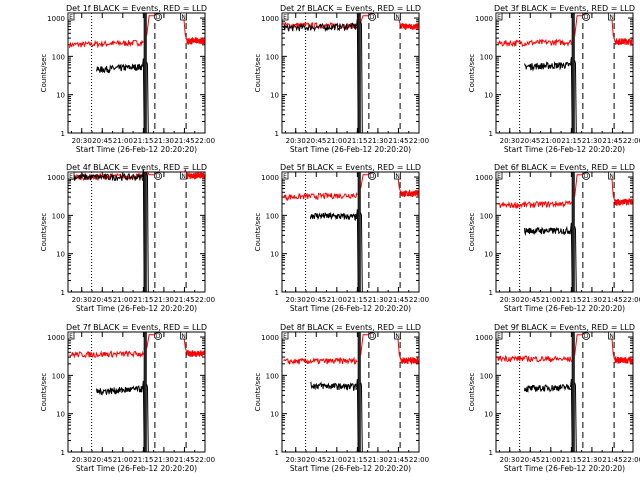 The height and width of the screenshot is (480, 640). I want to click on panel-title: Det 5f BLACK = Events, RED = LLD, so click(350, 167).